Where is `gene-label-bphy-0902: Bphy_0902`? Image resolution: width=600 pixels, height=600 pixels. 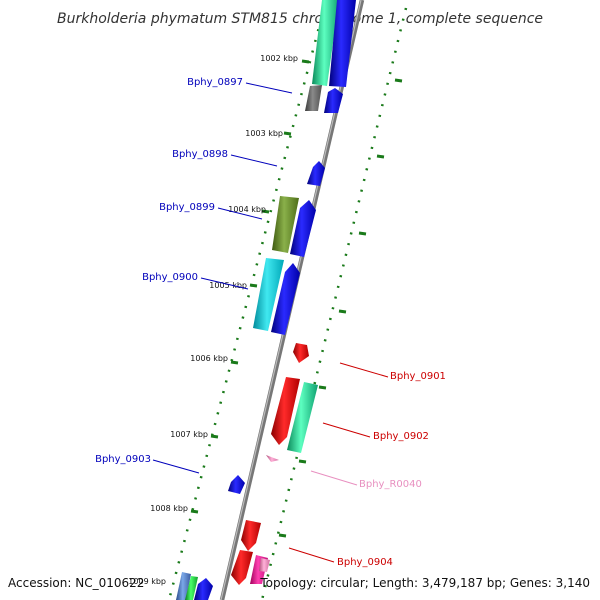 gene-label-bphy-0902: Bphy_0902 is located at coordinates (401, 436).